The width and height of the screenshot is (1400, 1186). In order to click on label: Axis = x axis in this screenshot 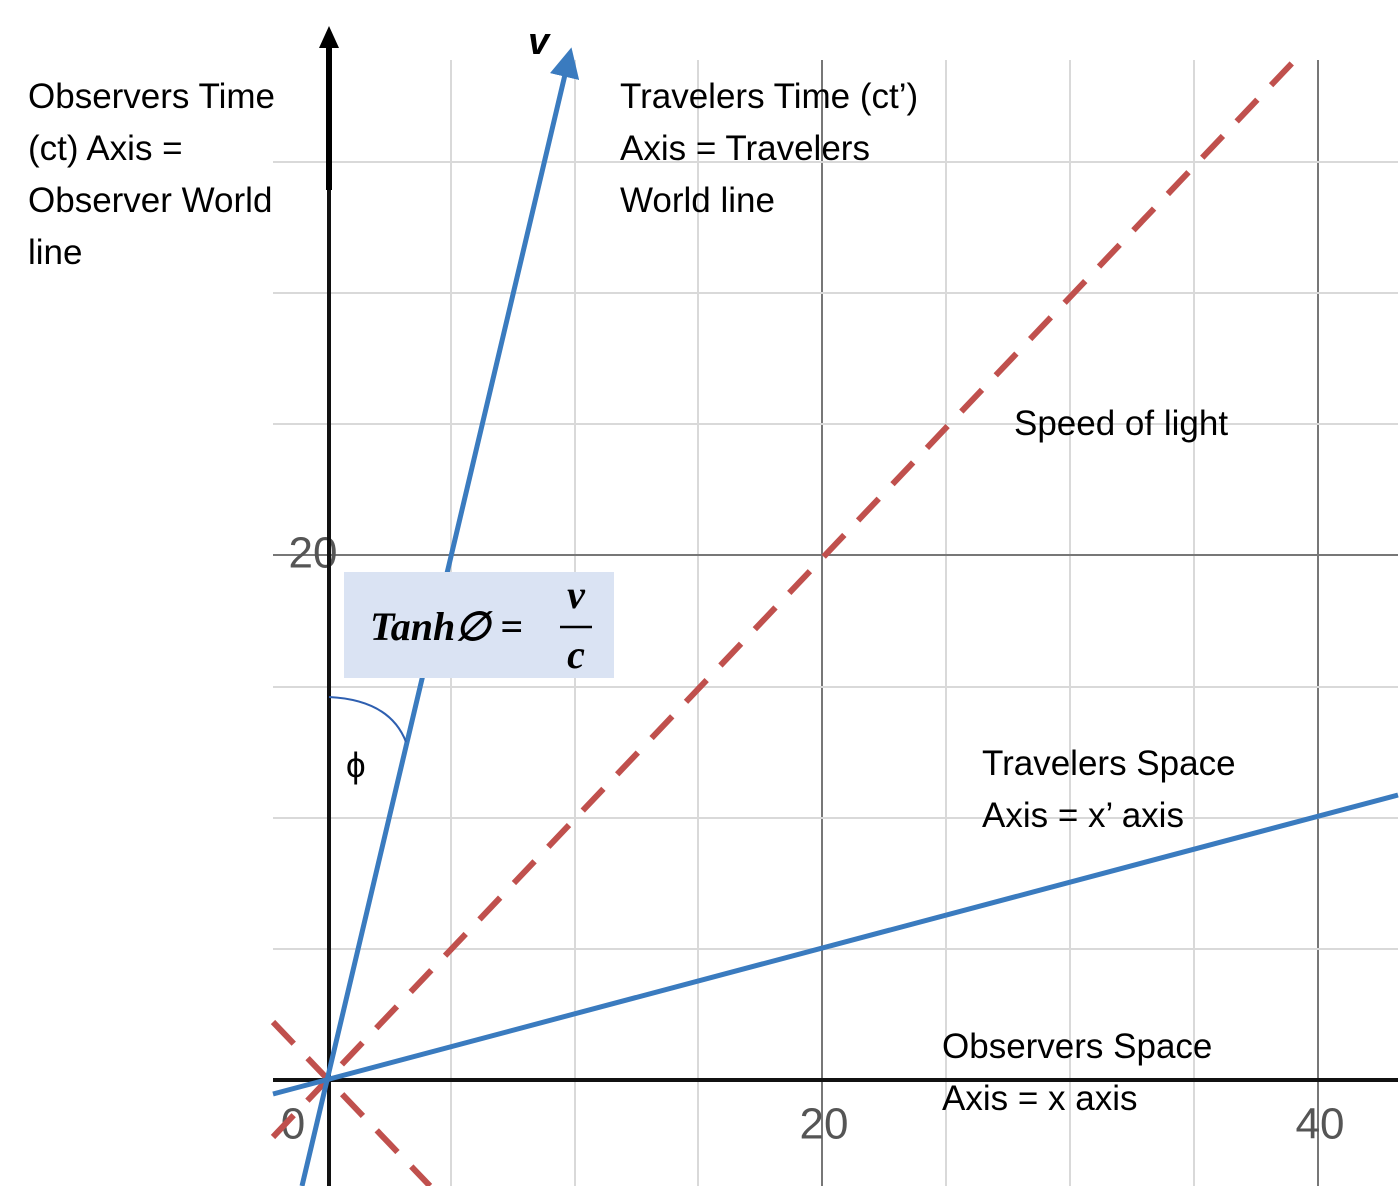, I will do `click(1039, 1098)`.